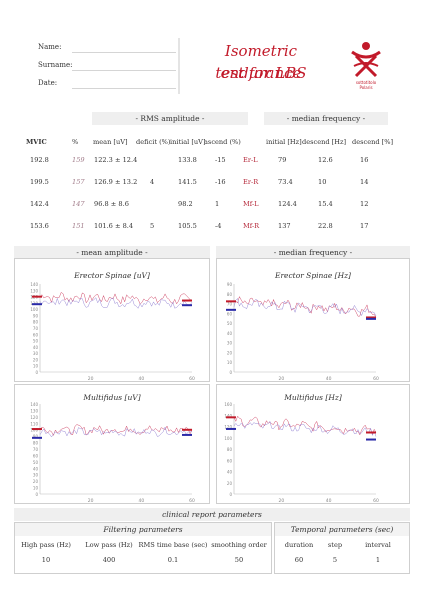  I want to click on median-descend-hz: 10, so click(322, 182).